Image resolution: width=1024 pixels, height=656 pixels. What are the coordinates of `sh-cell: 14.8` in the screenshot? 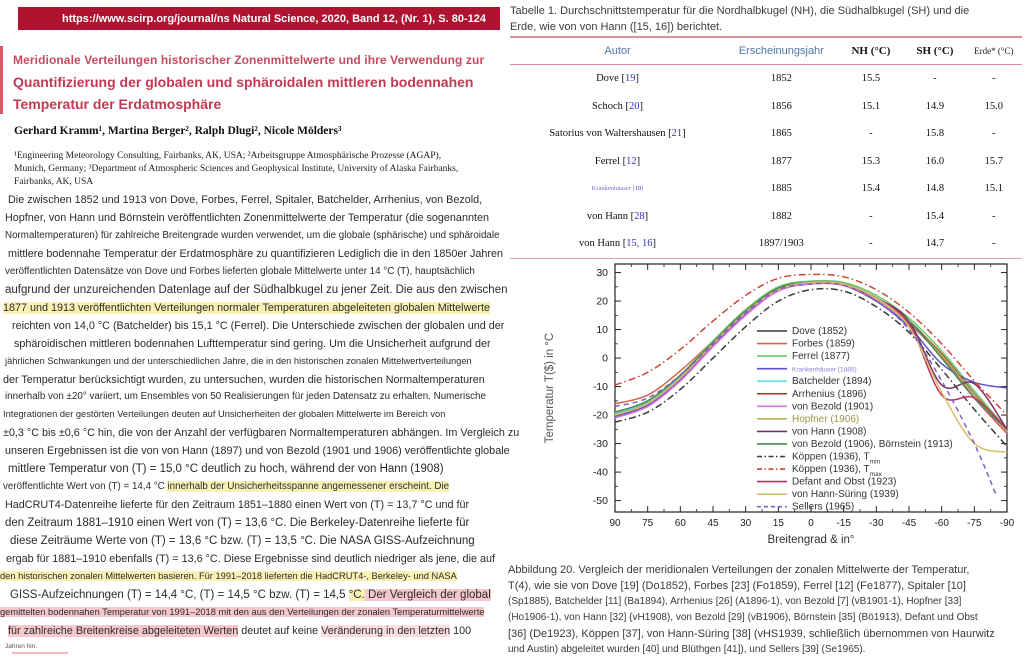 It's located at (935, 189).